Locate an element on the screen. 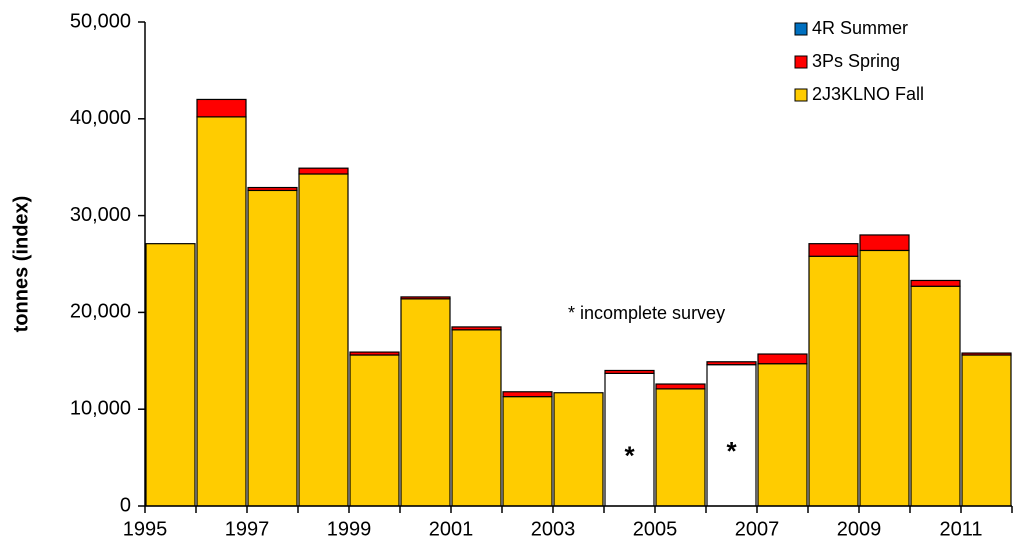  x-tick-label: 2003 is located at coordinates (553, 529).